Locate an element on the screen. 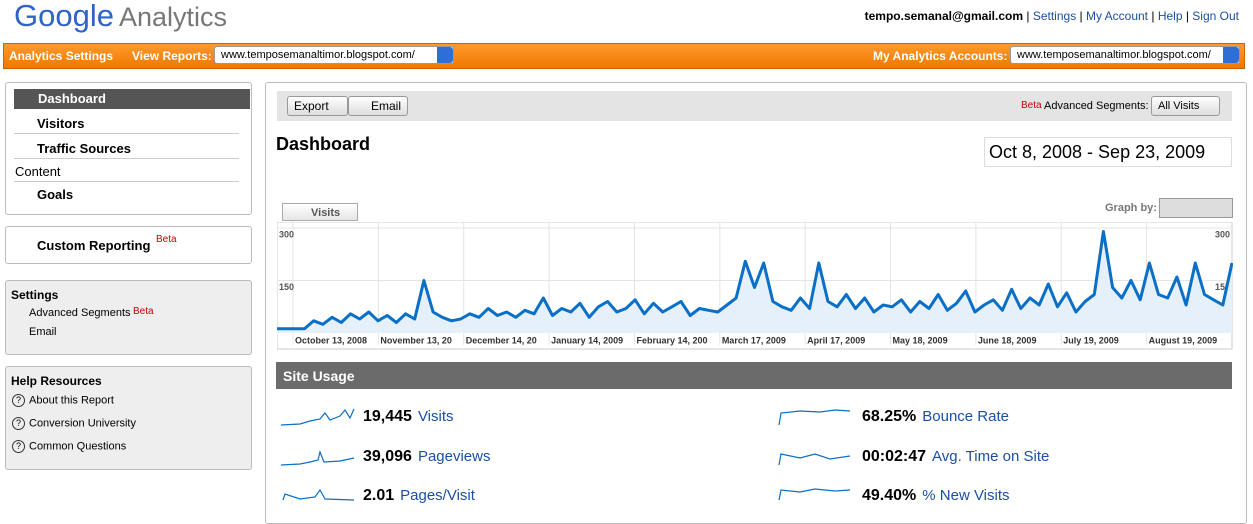  nav-dashboard: Dashboard is located at coordinates (132, 99).